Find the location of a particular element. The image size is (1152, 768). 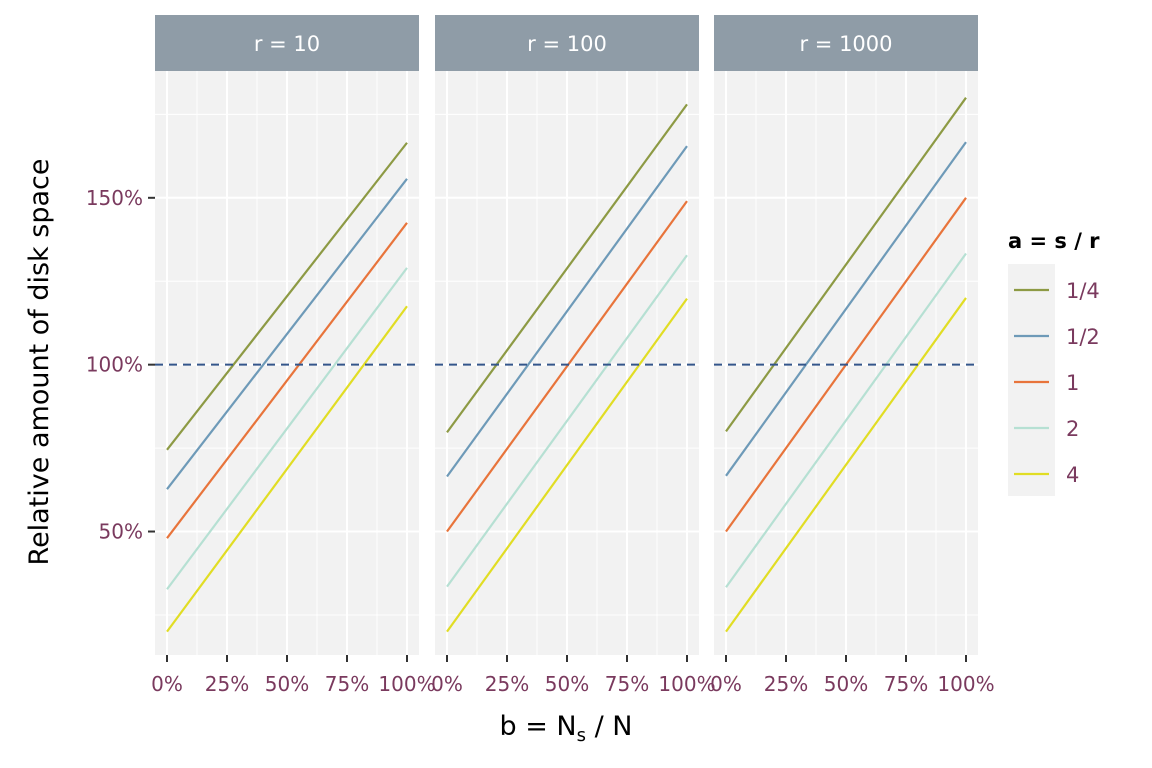

x-axis-title: b = Ns / N is located at coordinates (566, 728).